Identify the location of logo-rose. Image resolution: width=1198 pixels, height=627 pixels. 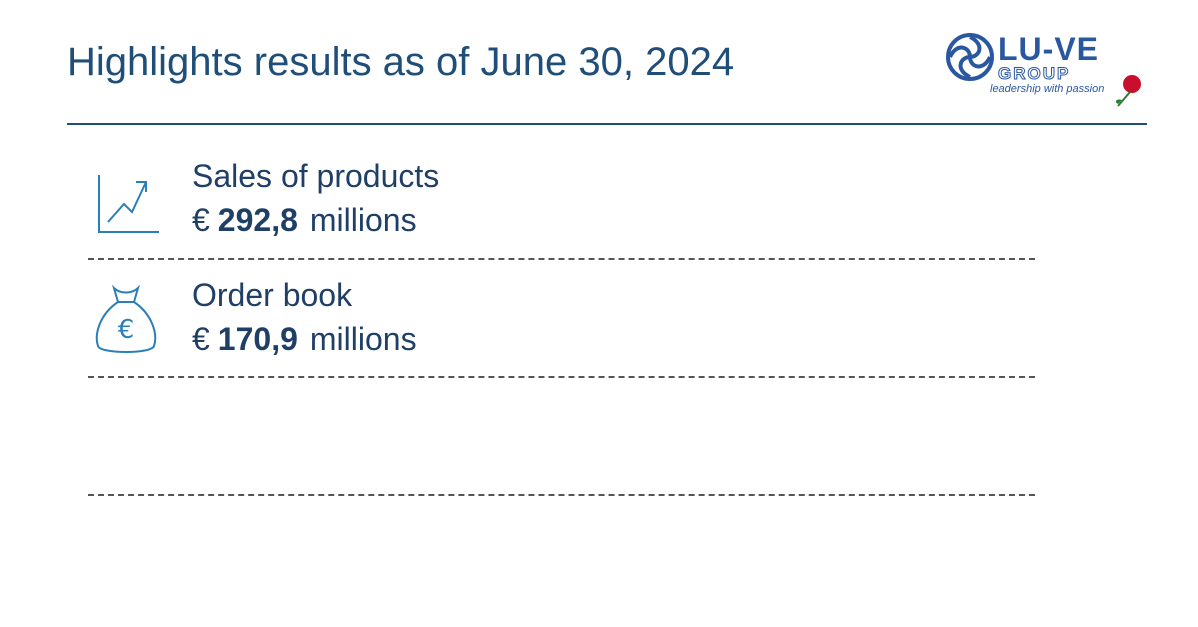
(1128, 91).